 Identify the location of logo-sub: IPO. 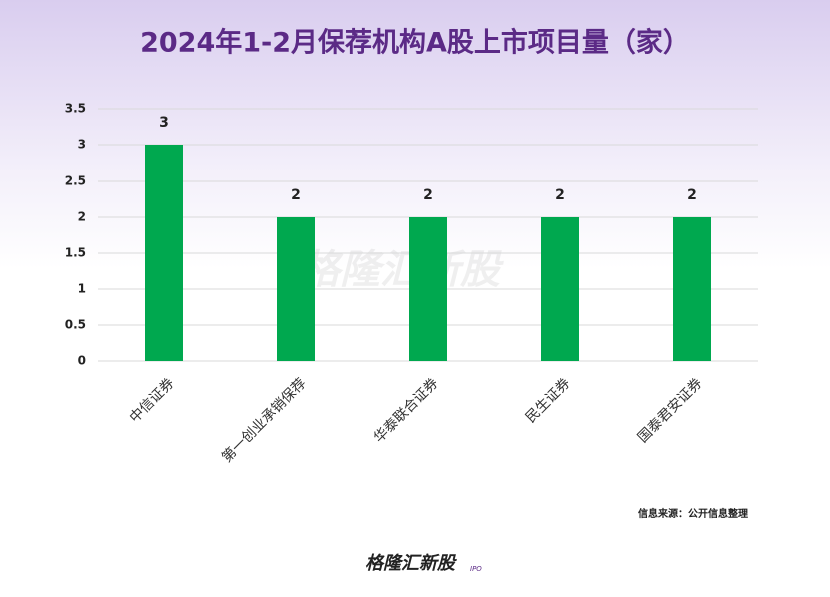
(476, 569).